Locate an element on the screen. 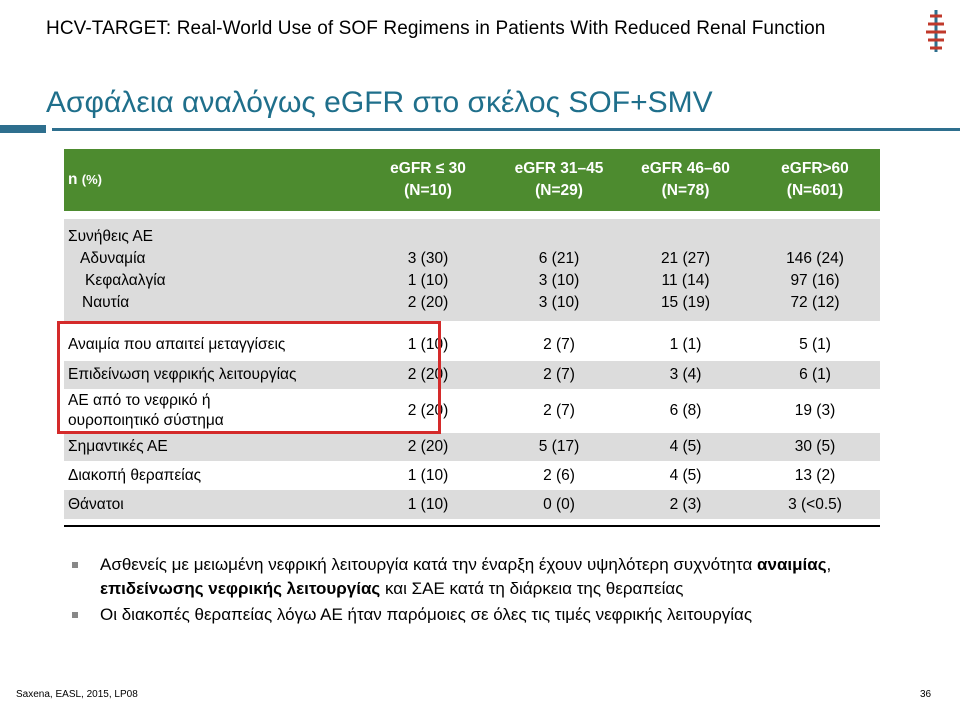 This screenshot has width=960, height=720. row-label-common-ae: Συνήθεις ΑΕ Αδυναμία Κεφαλαλγία Ναυτία is located at coordinates (211, 270).